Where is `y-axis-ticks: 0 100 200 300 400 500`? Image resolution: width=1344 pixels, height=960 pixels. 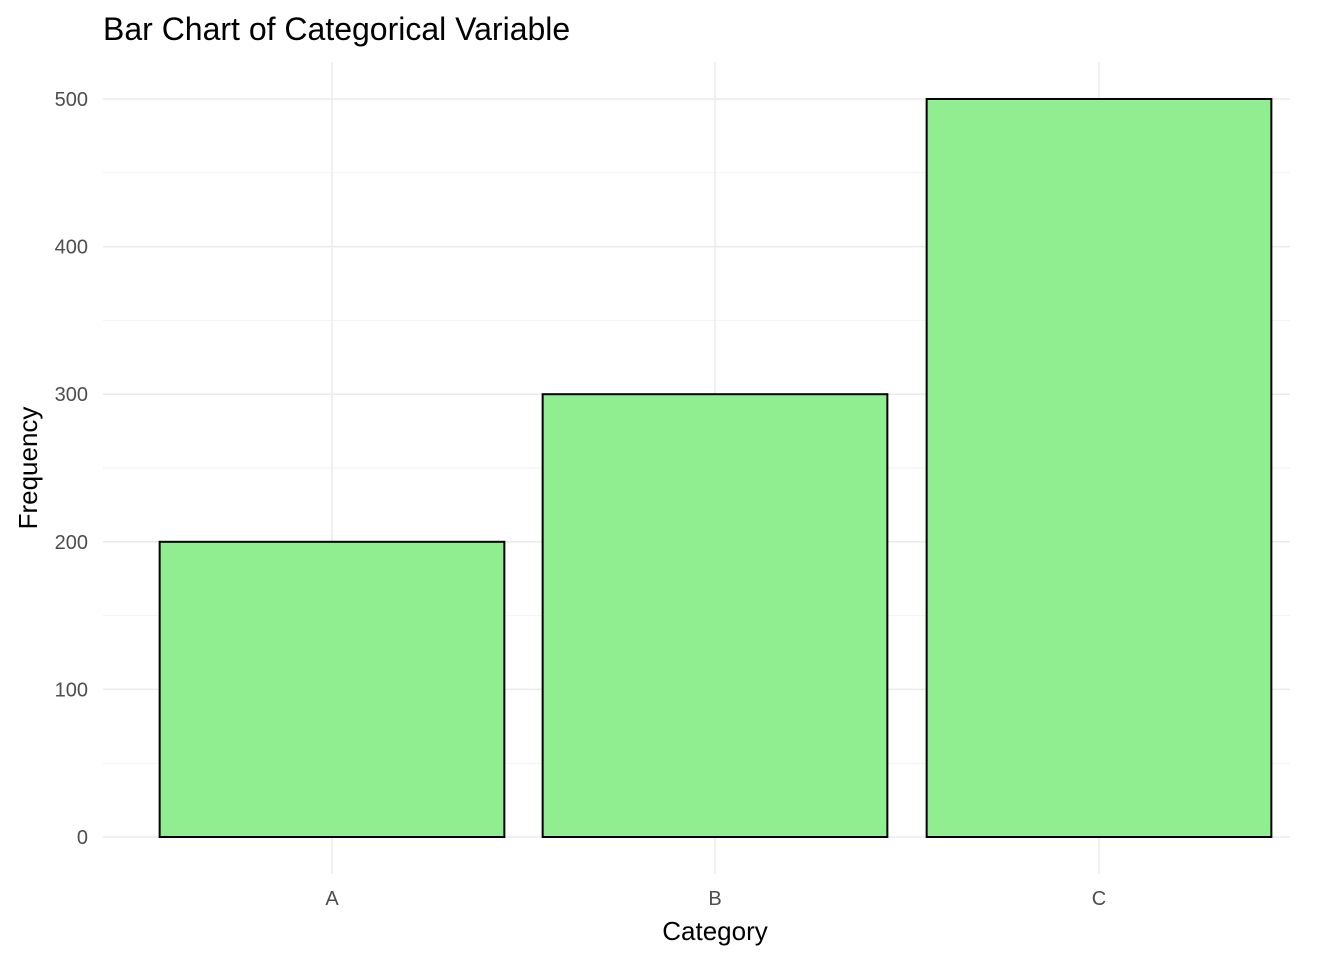
y-axis-ticks: 0 100 200 300 400 500 is located at coordinates (71, 469).